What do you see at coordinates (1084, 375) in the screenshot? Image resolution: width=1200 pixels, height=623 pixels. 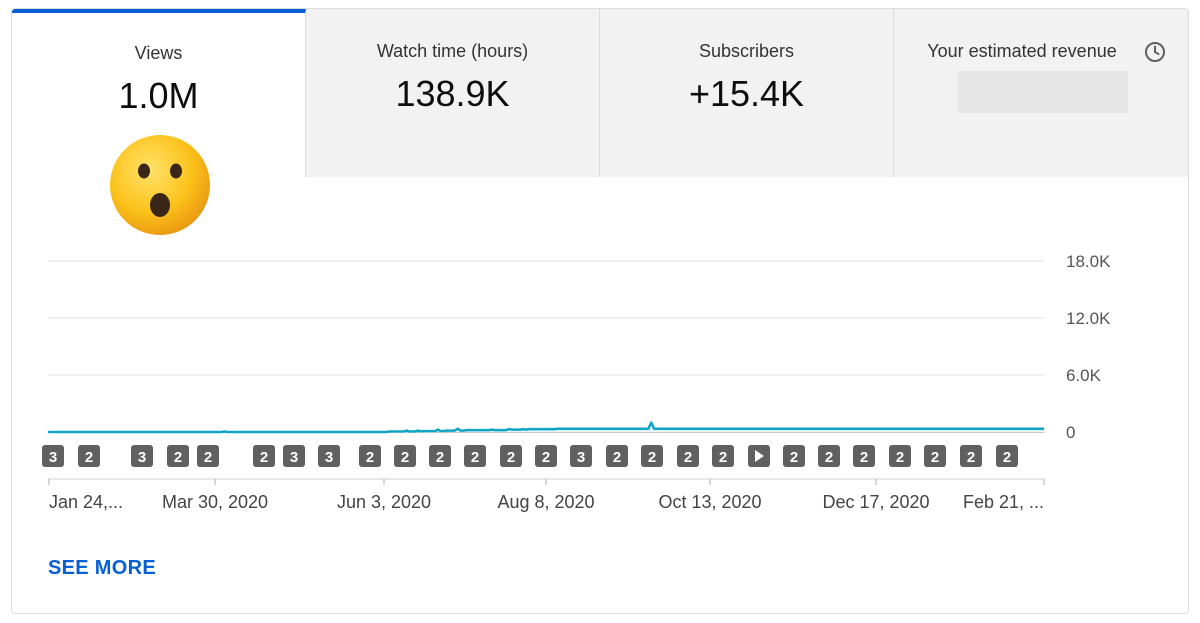 I see `y-tick-label: 6.0K` at bounding box center [1084, 375].